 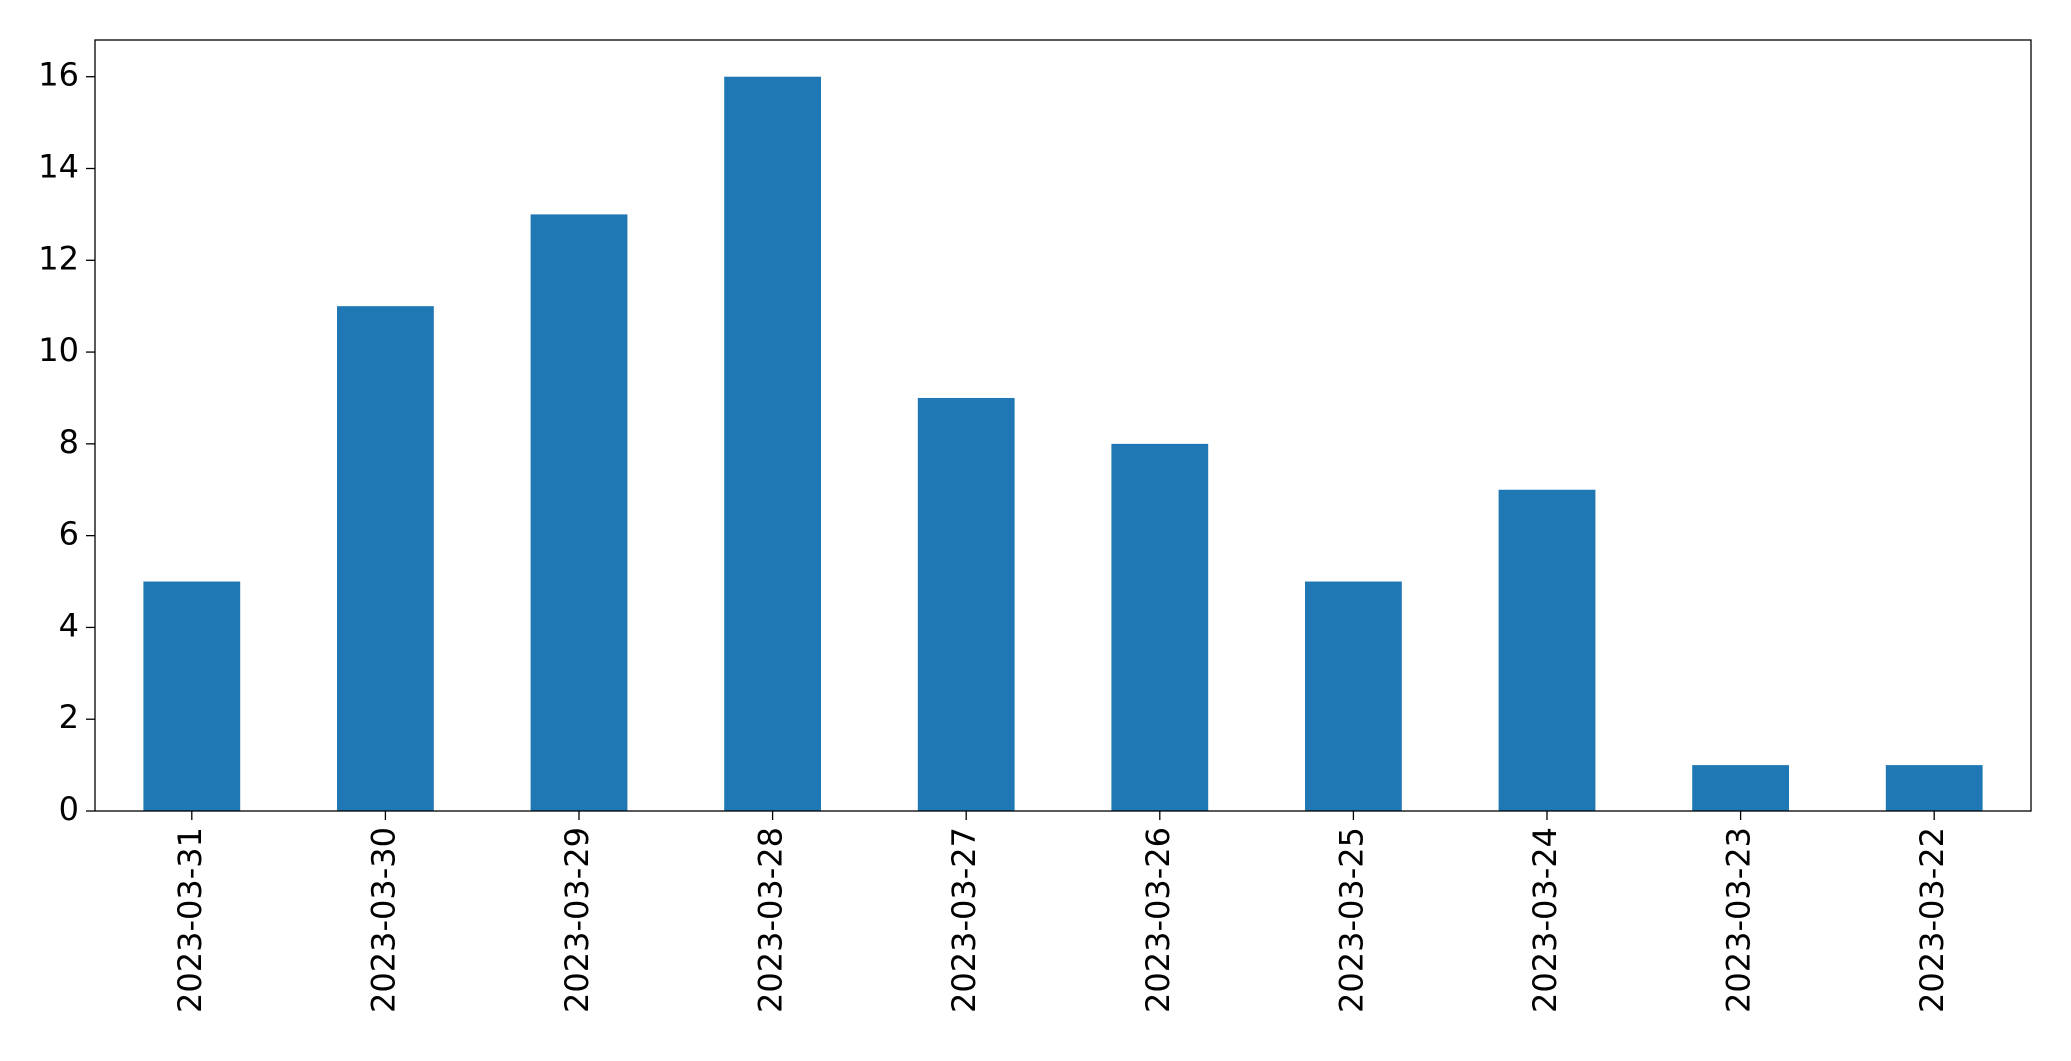 What do you see at coordinates (964, 920) in the screenshot?
I see `x-tick-label: 2023-03-27` at bounding box center [964, 920].